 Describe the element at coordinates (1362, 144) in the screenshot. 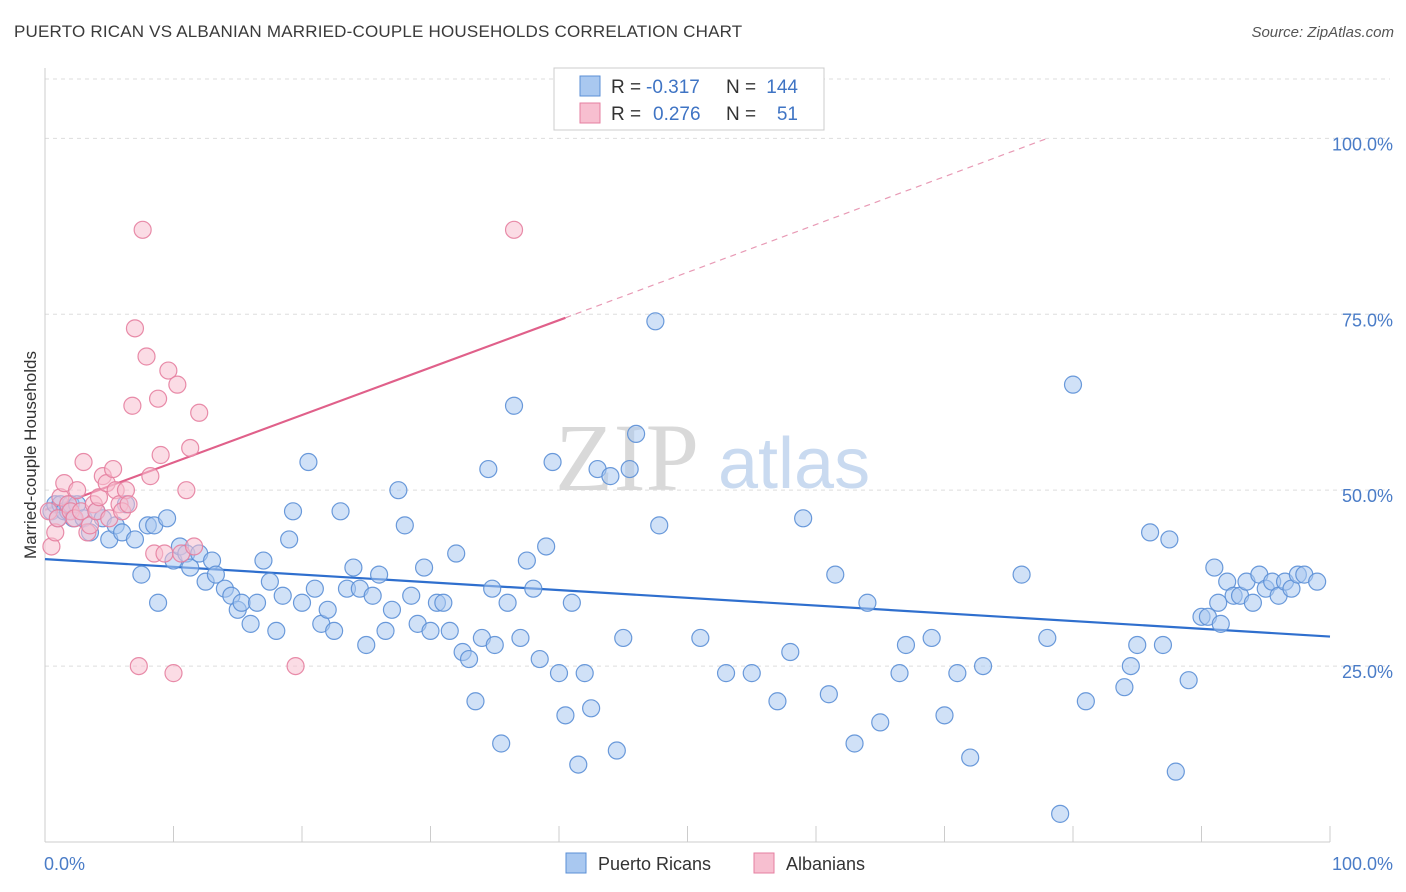

I see `y-tick-label-100: 100.0%` at that location.